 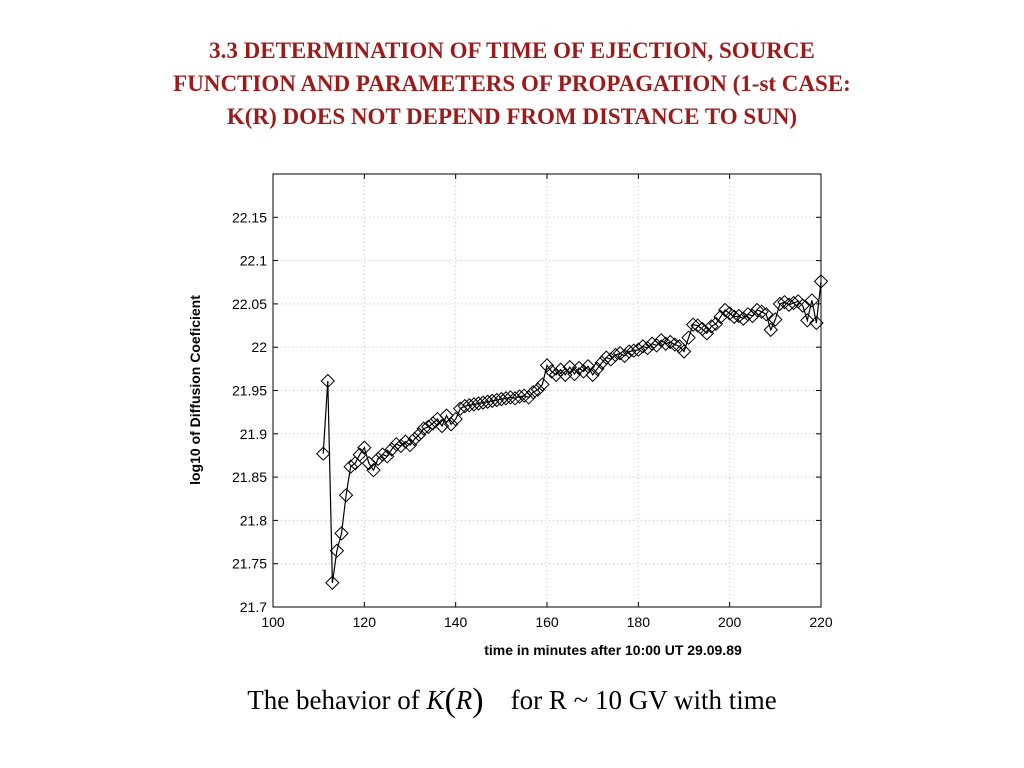 What do you see at coordinates (273, 622) in the screenshot?
I see `x-tick-label: 100` at bounding box center [273, 622].